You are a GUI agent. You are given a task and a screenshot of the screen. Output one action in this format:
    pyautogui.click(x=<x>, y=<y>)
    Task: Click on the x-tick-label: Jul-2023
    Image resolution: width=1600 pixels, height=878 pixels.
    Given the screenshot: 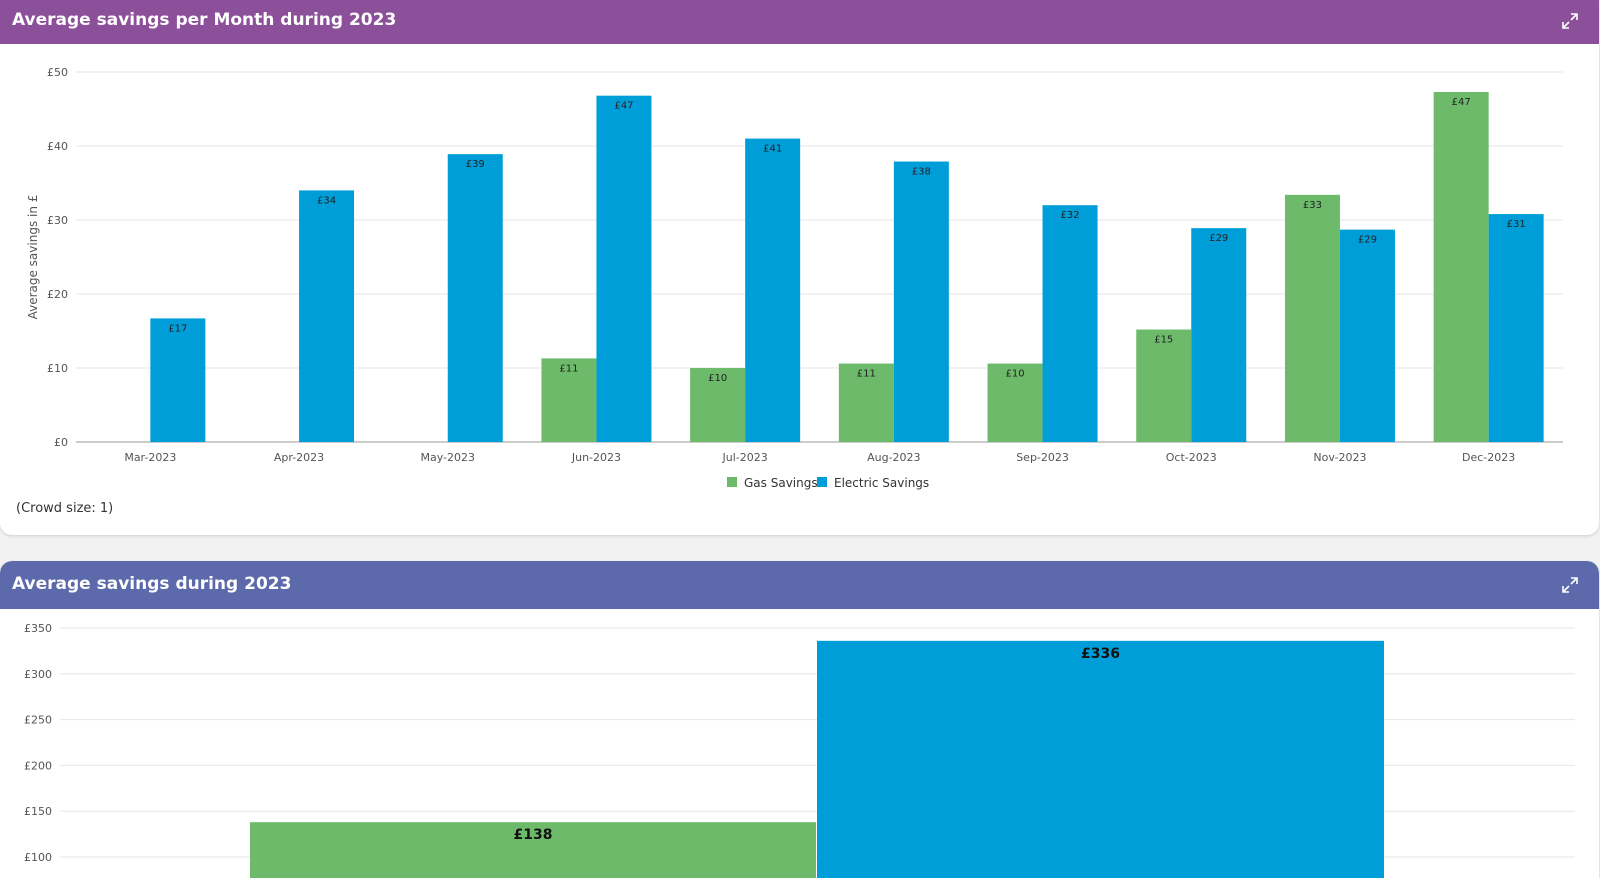 What is the action you would take?
    pyautogui.click(x=745, y=457)
    